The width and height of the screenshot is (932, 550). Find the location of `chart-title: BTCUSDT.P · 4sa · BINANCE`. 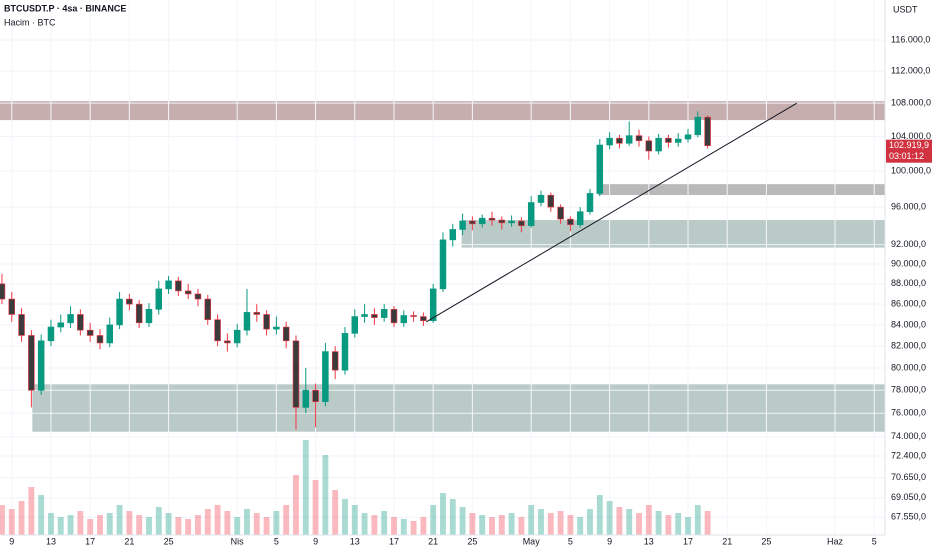

chart-title: BTCUSDT.P · 4sa · BINANCE is located at coordinates (65, 8).